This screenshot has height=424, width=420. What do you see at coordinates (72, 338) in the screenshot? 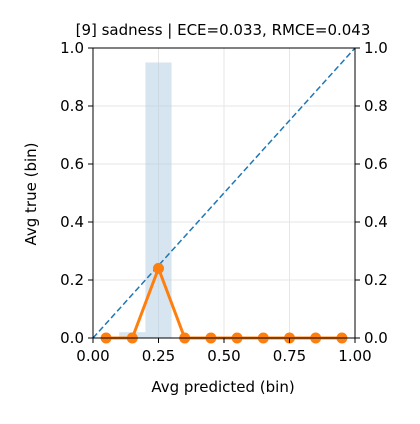
I see `y-tick-label: 0.0` at bounding box center [72, 338].